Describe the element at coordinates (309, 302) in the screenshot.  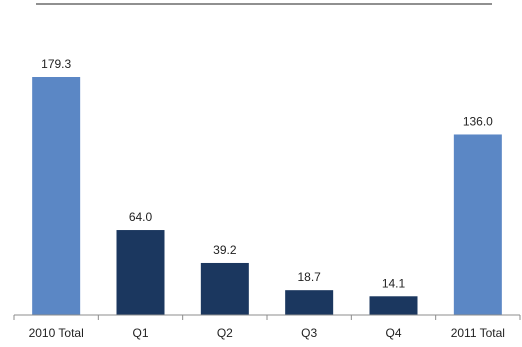
I see `bar-q3` at that location.